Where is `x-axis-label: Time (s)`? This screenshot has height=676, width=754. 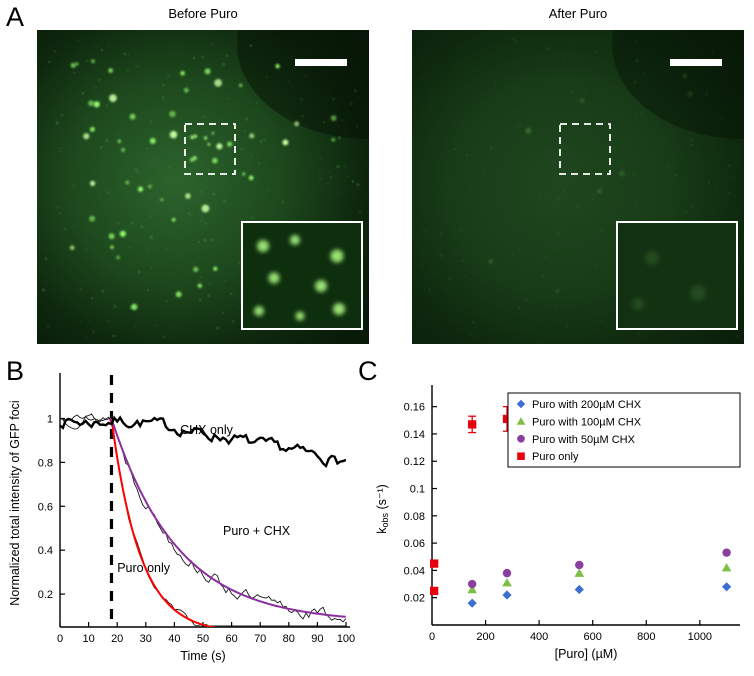 x-axis-label: Time (s) is located at coordinates (202, 656).